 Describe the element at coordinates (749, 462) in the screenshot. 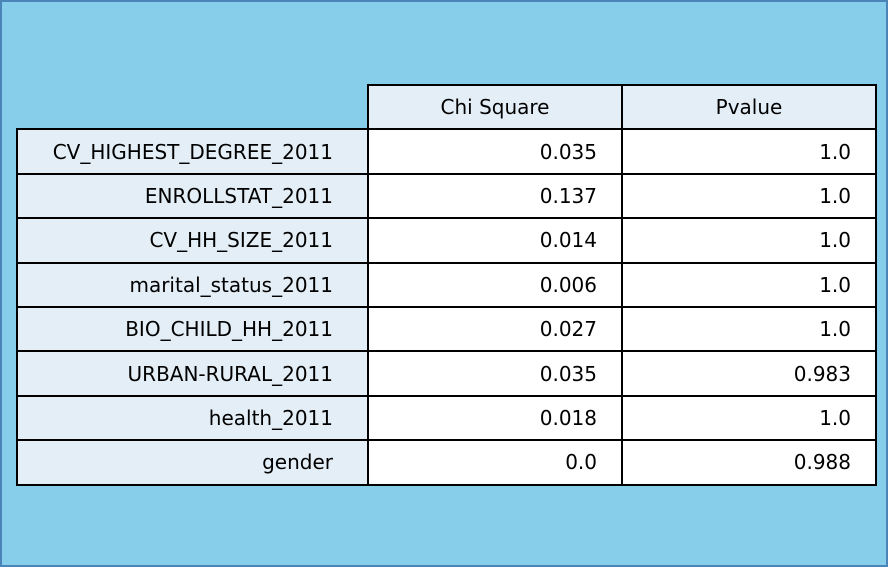

I see `pvalue-value: 0.988` at that location.